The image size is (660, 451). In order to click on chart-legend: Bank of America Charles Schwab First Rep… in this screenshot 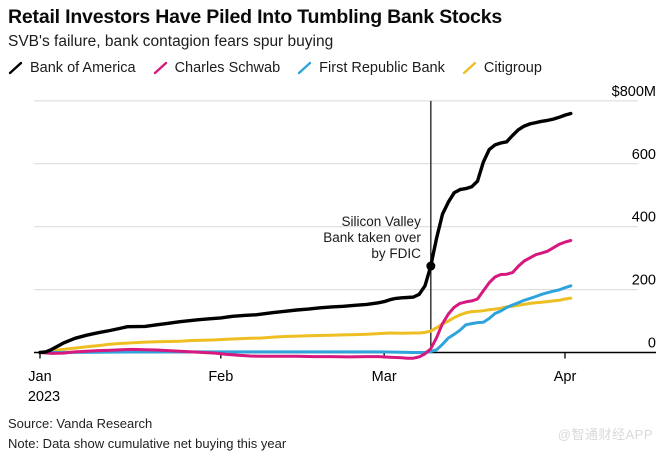, I will do `click(275, 68)`.